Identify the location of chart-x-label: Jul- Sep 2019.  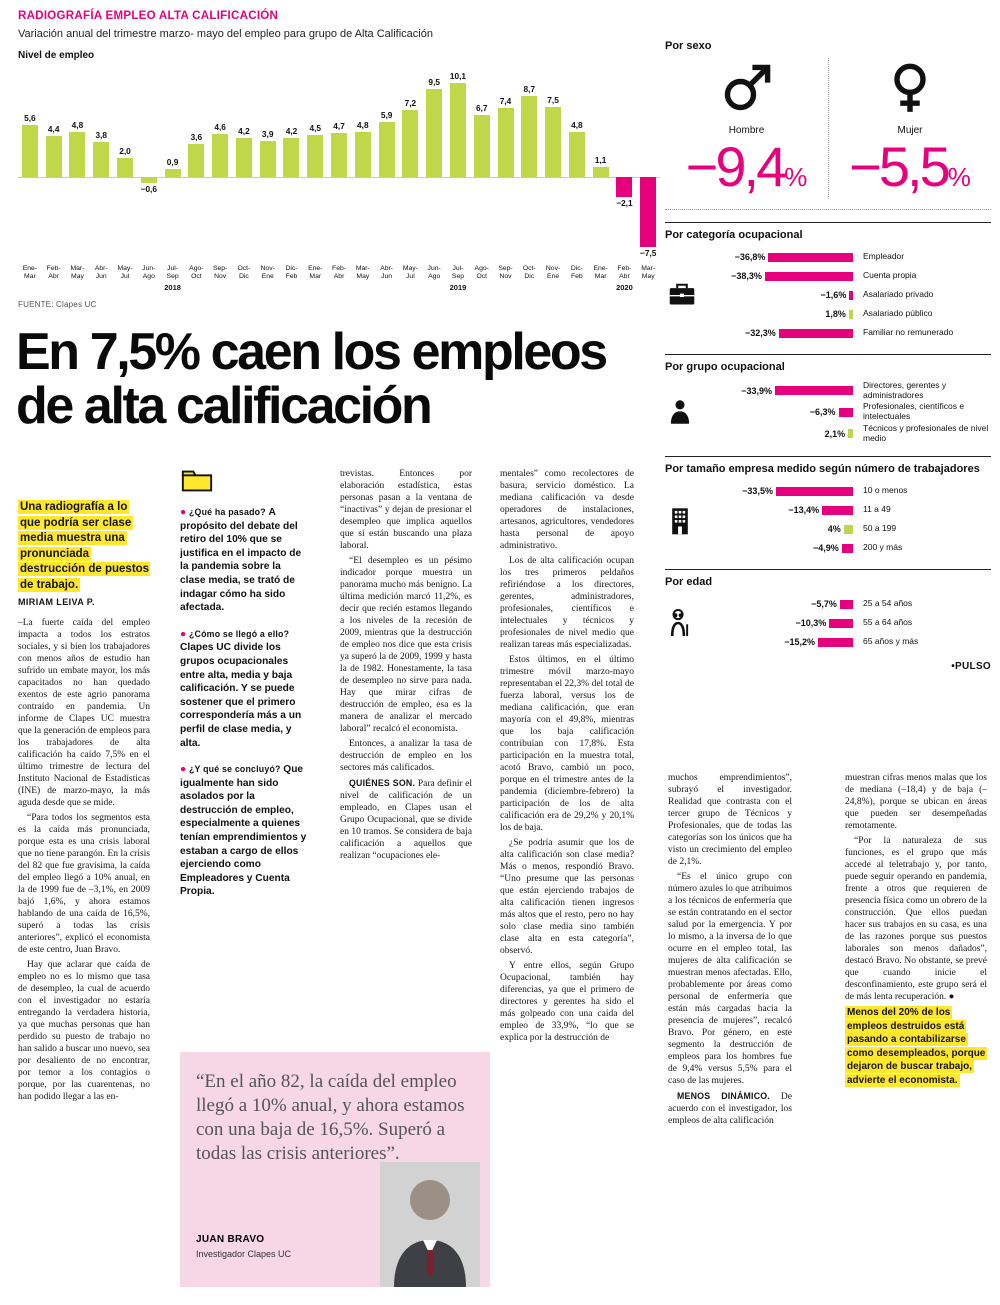
(458, 278).